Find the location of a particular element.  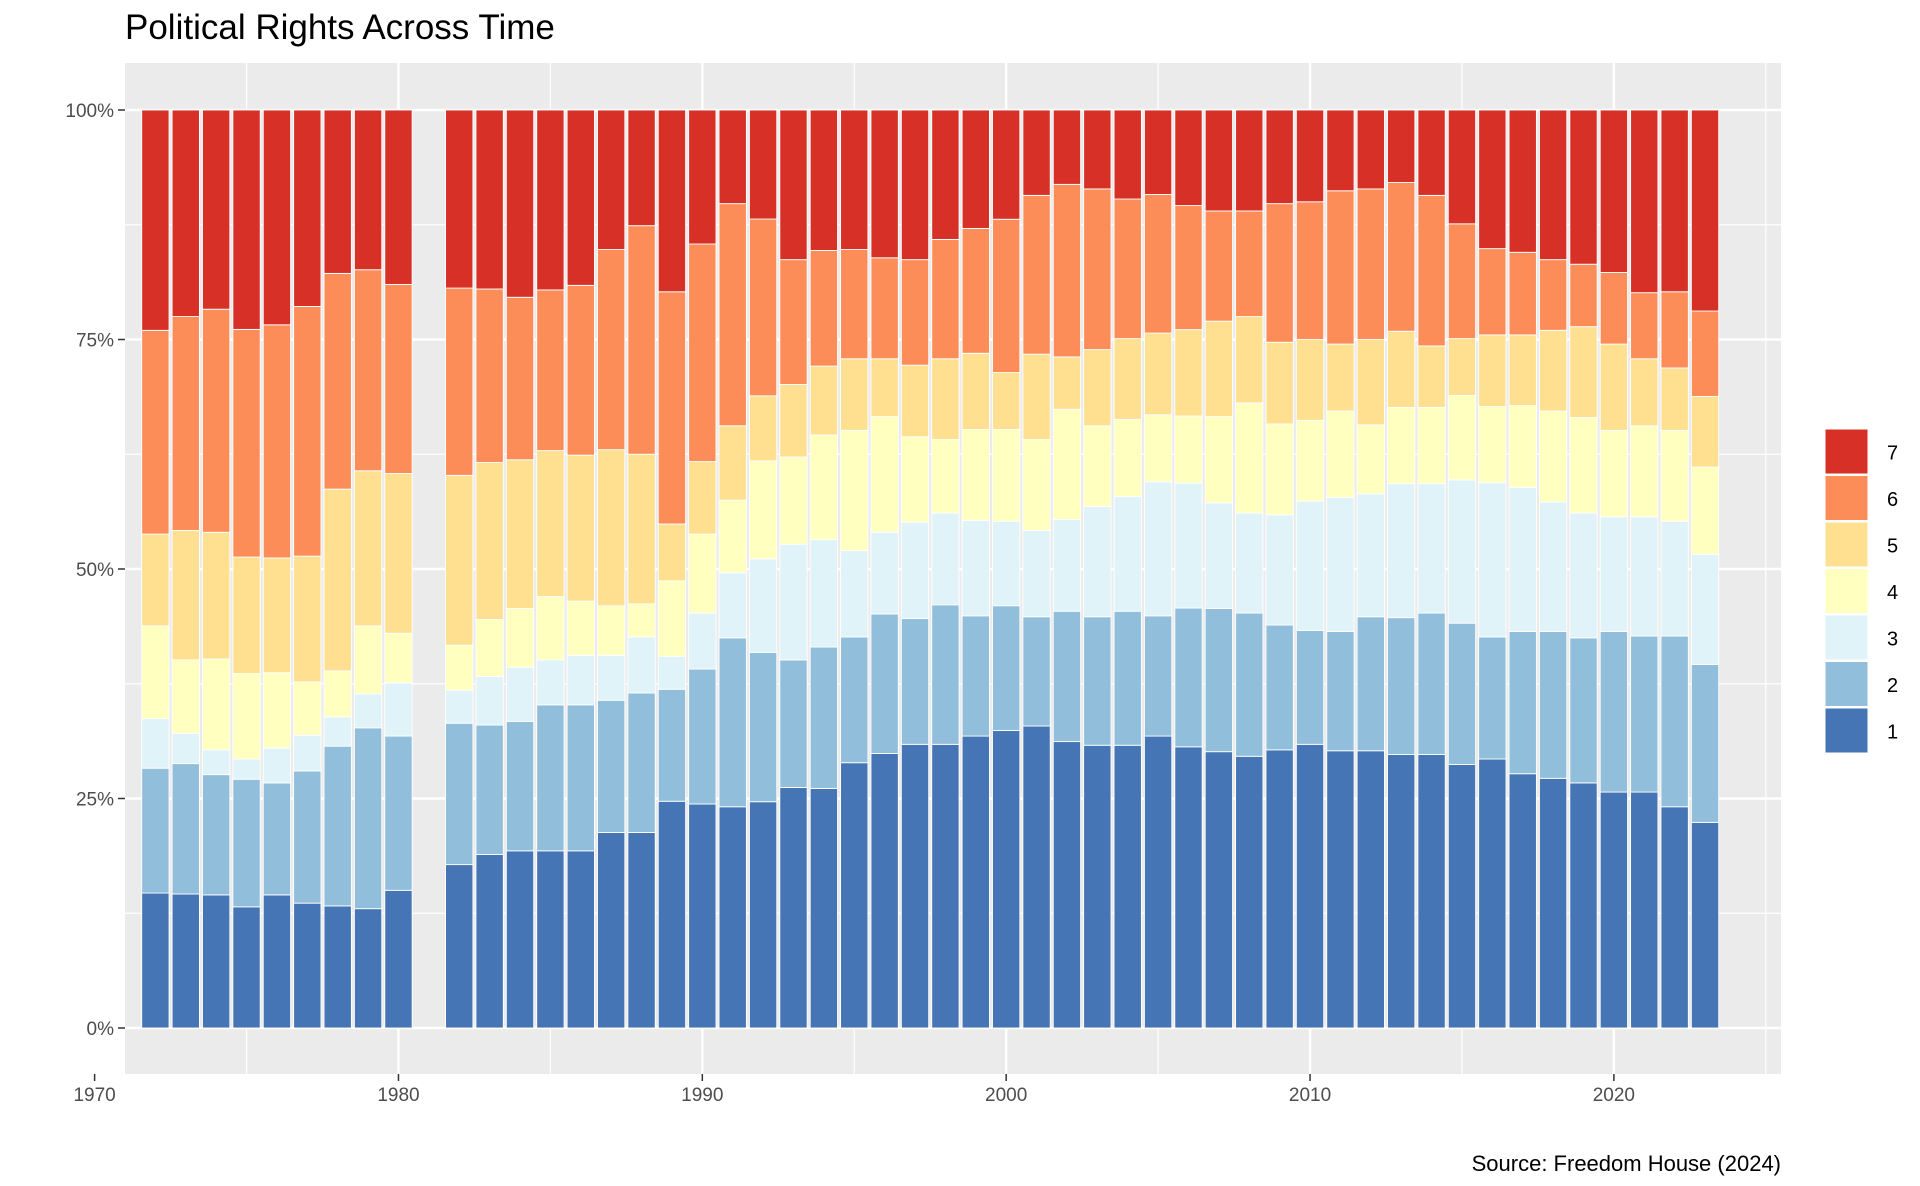

legend-label-7: 7 is located at coordinates (1892, 453).